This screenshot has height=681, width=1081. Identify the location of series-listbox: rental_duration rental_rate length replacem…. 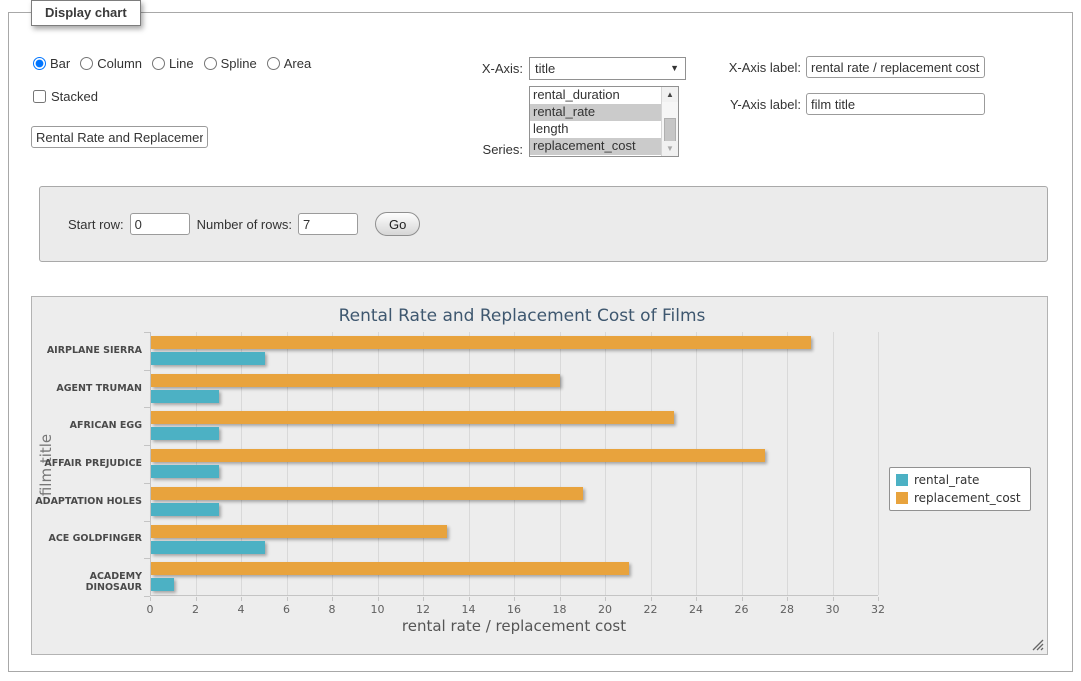
(604, 121).